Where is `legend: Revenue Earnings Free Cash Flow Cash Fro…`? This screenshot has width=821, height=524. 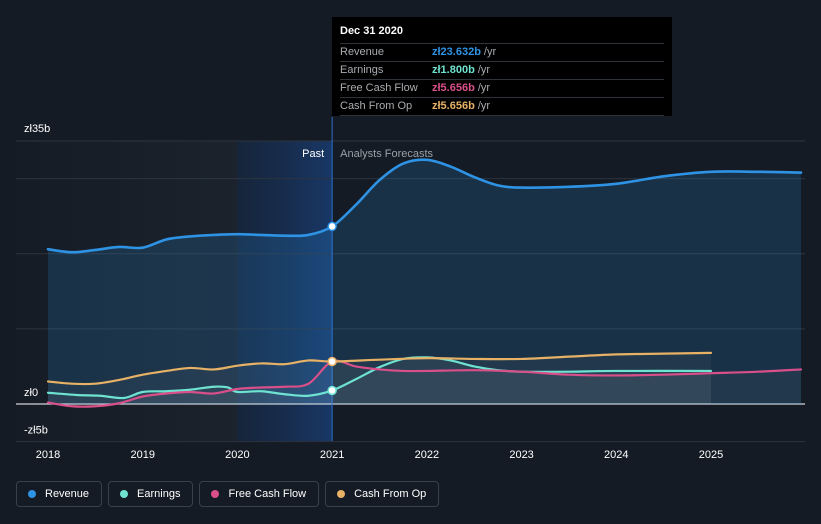
legend: Revenue Earnings Free Cash Flow Cash Fro… is located at coordinates (228, 494).